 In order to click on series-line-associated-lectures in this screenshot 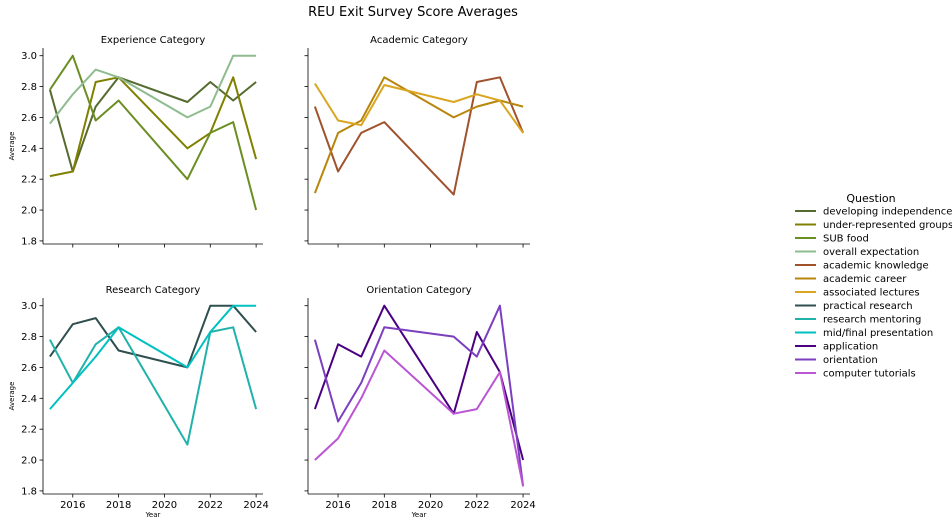, I will do `click(419, 108)`.